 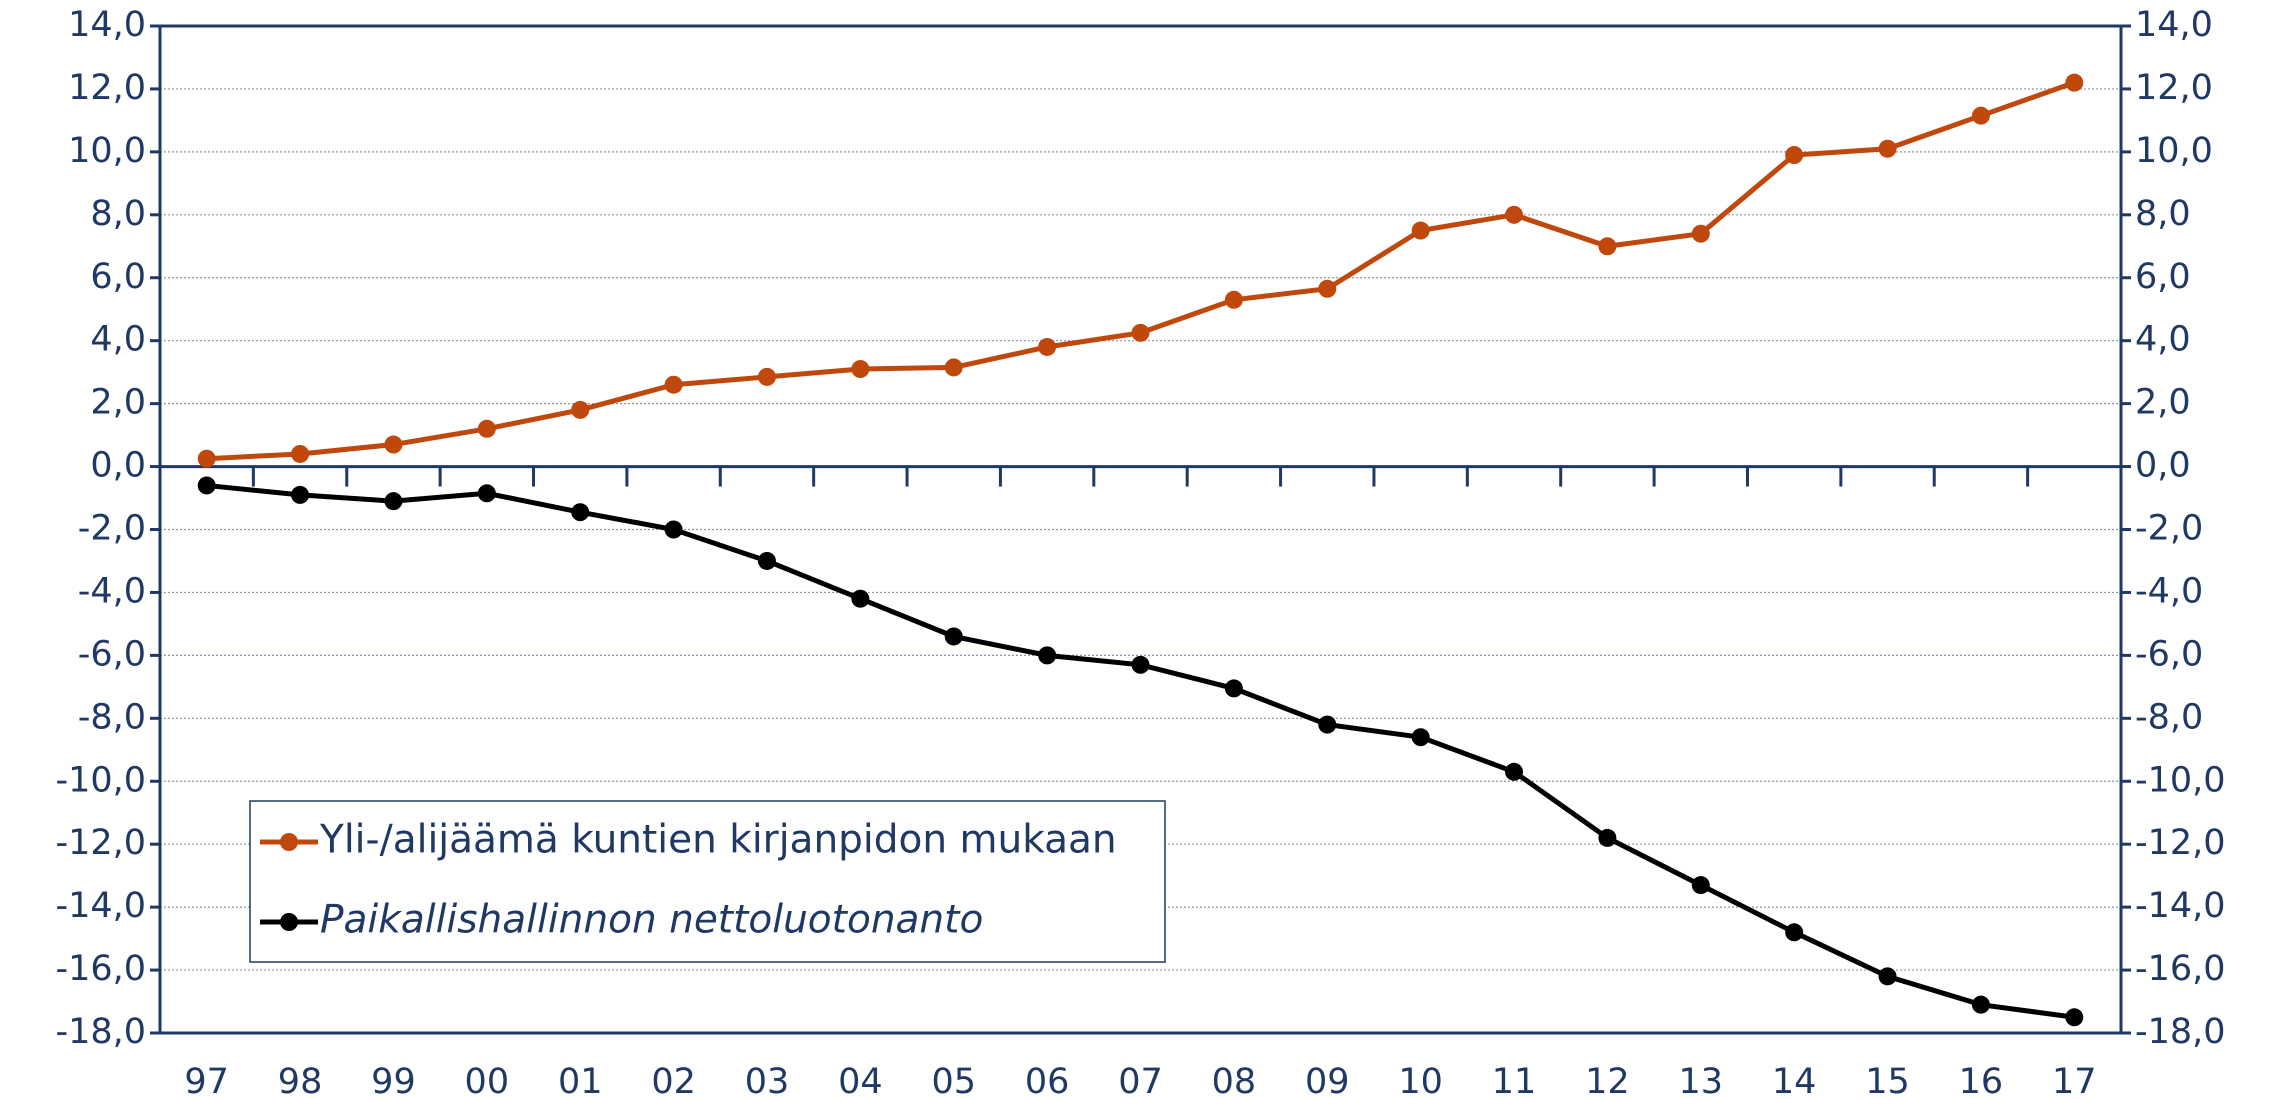 What do you see at coordinates (2174, 88) in the screenshot?
I see `y2-tick-label: 12,0` at bounding box center [2174, 88].